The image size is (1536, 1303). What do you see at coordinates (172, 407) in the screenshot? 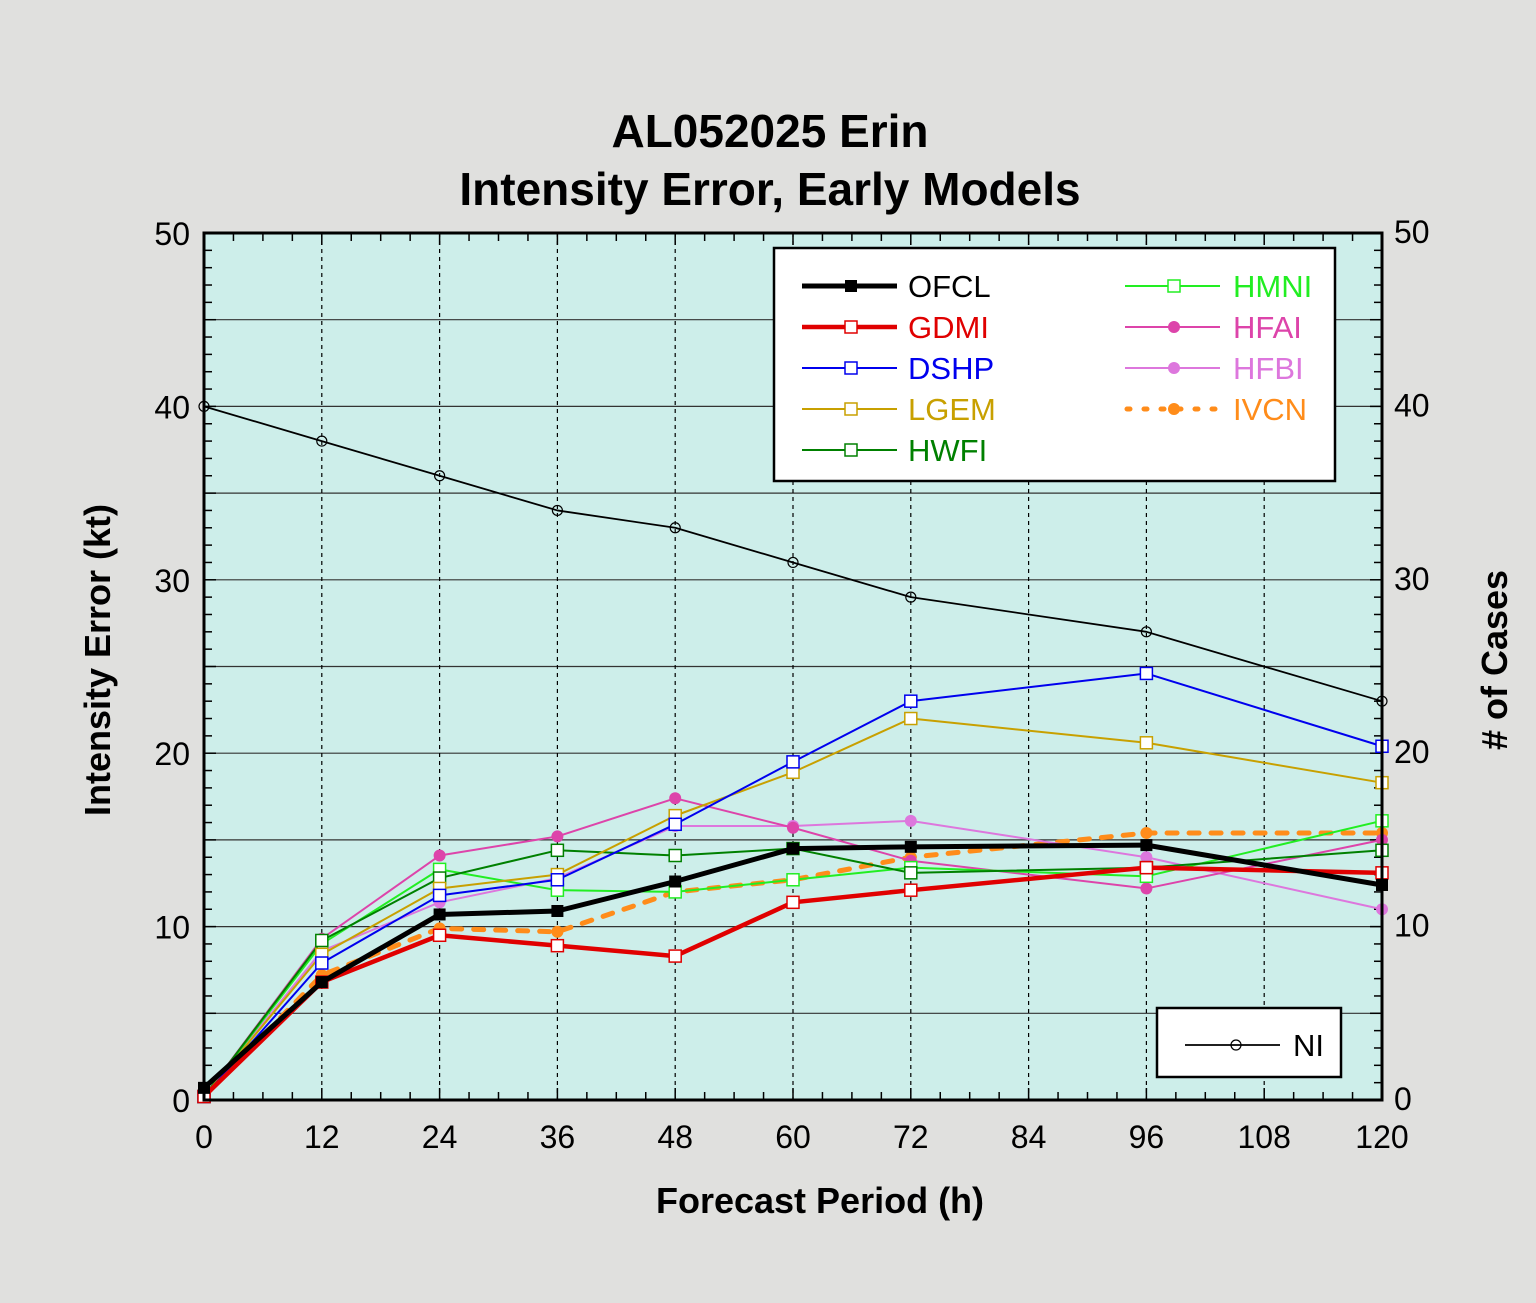
I see `y-tick-label: 40` at bounding box center [172, 407].